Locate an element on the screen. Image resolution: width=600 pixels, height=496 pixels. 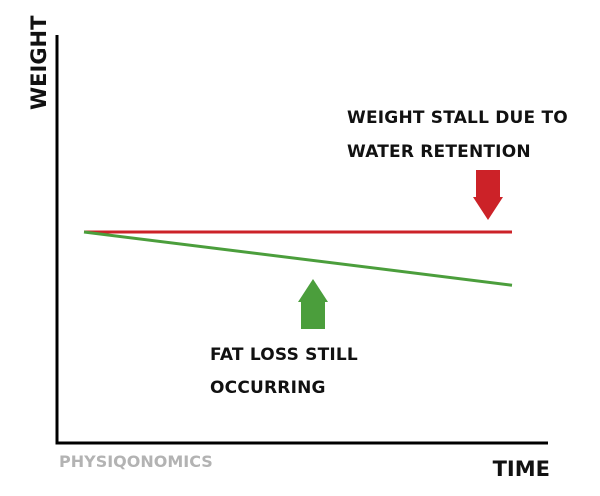
annotation-red-line-1: WEIGHT STALL DUE TO is located at coordinates (457, 118).